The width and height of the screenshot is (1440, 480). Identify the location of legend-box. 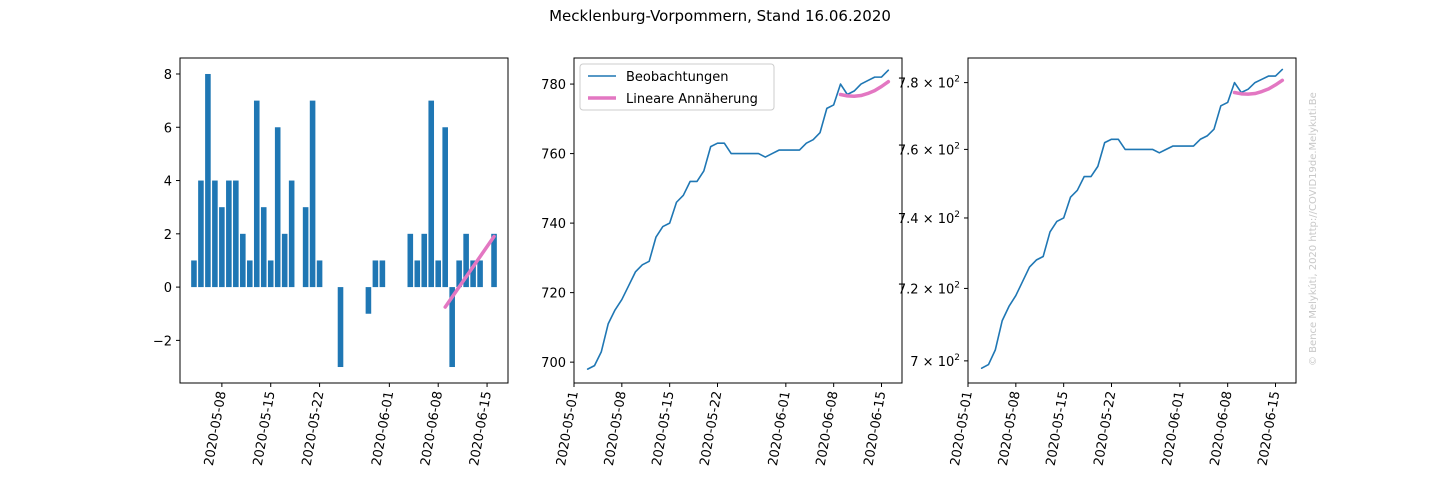
(677, 87).